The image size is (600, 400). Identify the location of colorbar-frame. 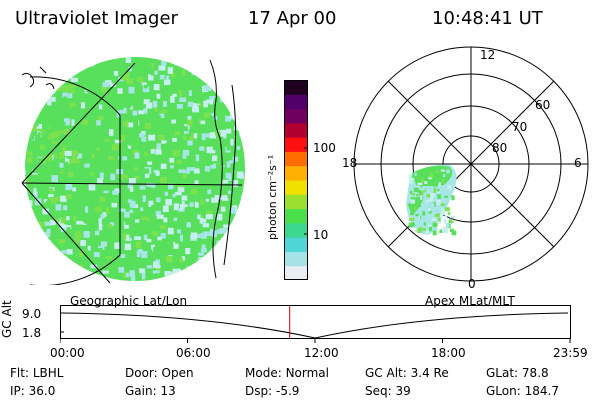
(296, 180).